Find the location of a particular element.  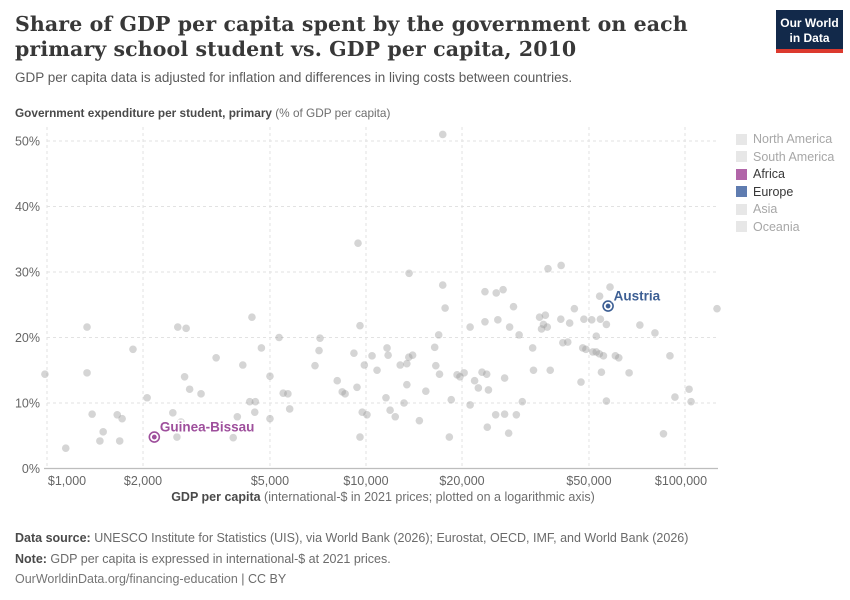

legend-item-oceania: Oceania is located at coordinates (792, 227).